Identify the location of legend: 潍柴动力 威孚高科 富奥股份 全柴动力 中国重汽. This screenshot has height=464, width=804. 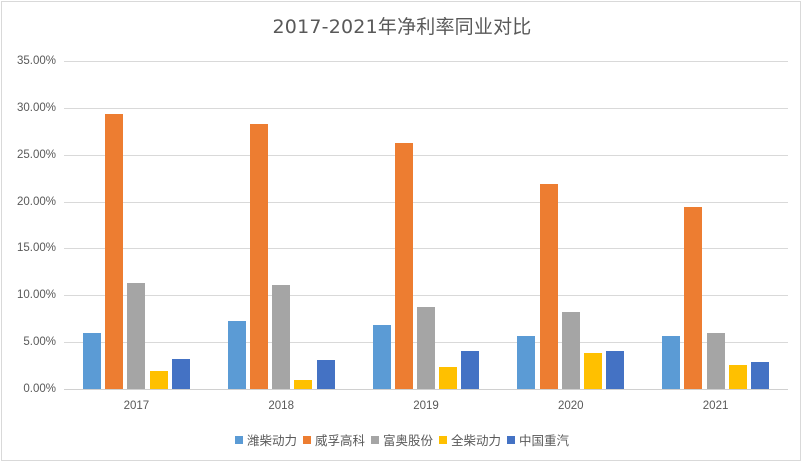
(402, 439).